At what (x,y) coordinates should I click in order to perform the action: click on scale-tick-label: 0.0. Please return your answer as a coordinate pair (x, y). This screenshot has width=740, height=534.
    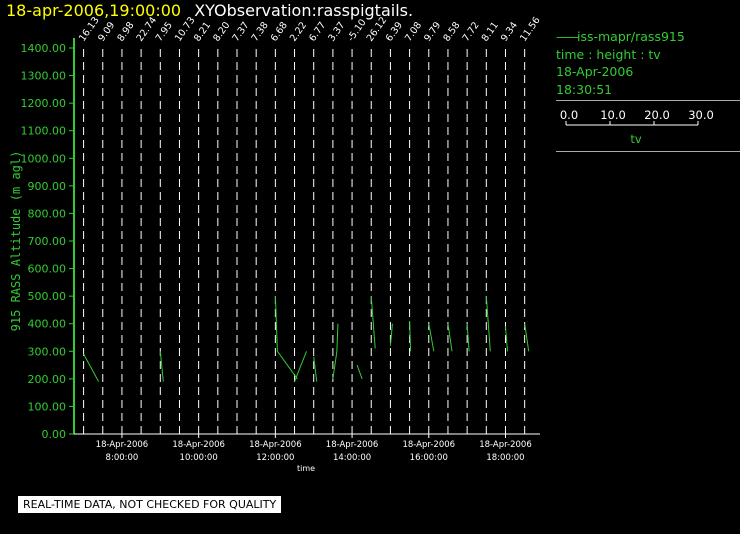
    Looking at the image, I should click on (569, 115).